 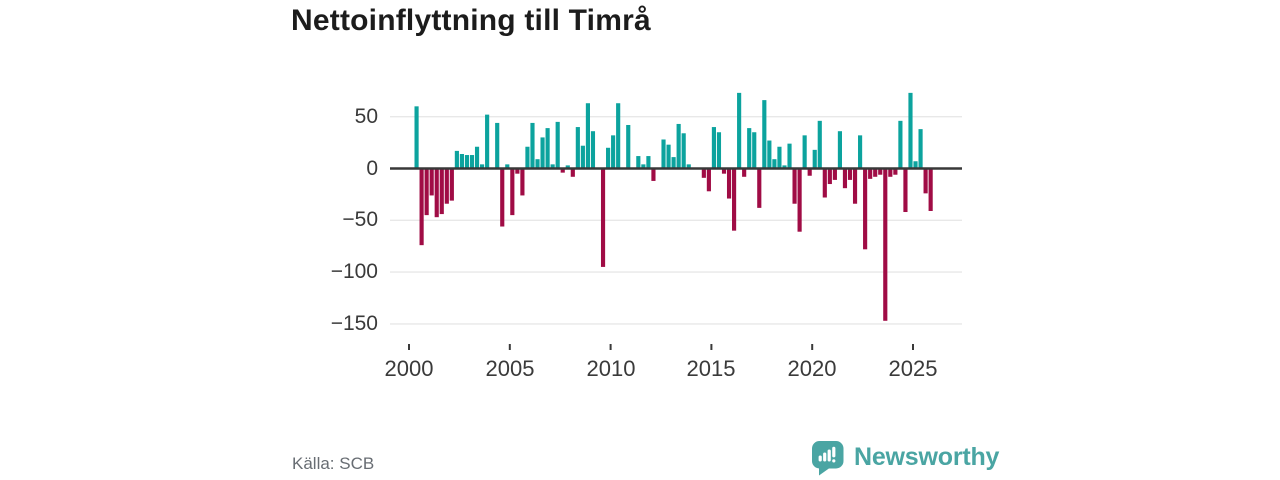 I want to click on x-tick-label-2025: 2025, so click(x=913, y=368).